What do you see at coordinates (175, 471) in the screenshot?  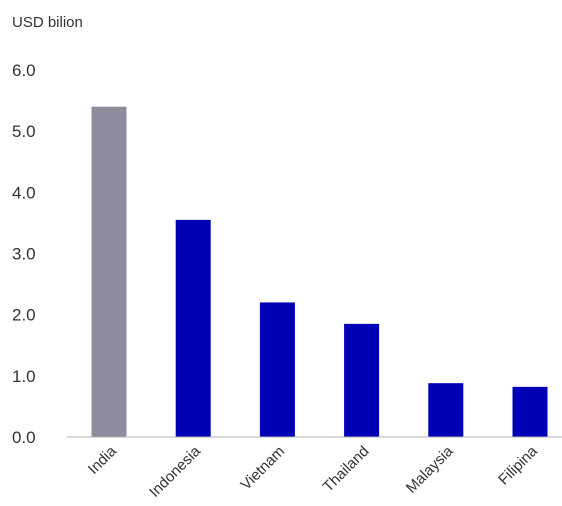 I see `x-tick-label: Indonesia` at bounding box center [175, 471].